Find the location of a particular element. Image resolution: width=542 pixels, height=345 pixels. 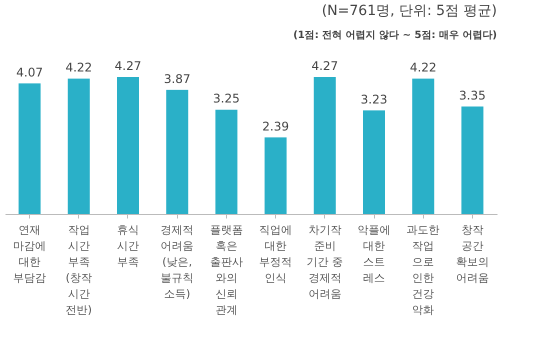

x-tick-label: 연재 마감에 대한 부담감 is located at coordinates (29, 254).